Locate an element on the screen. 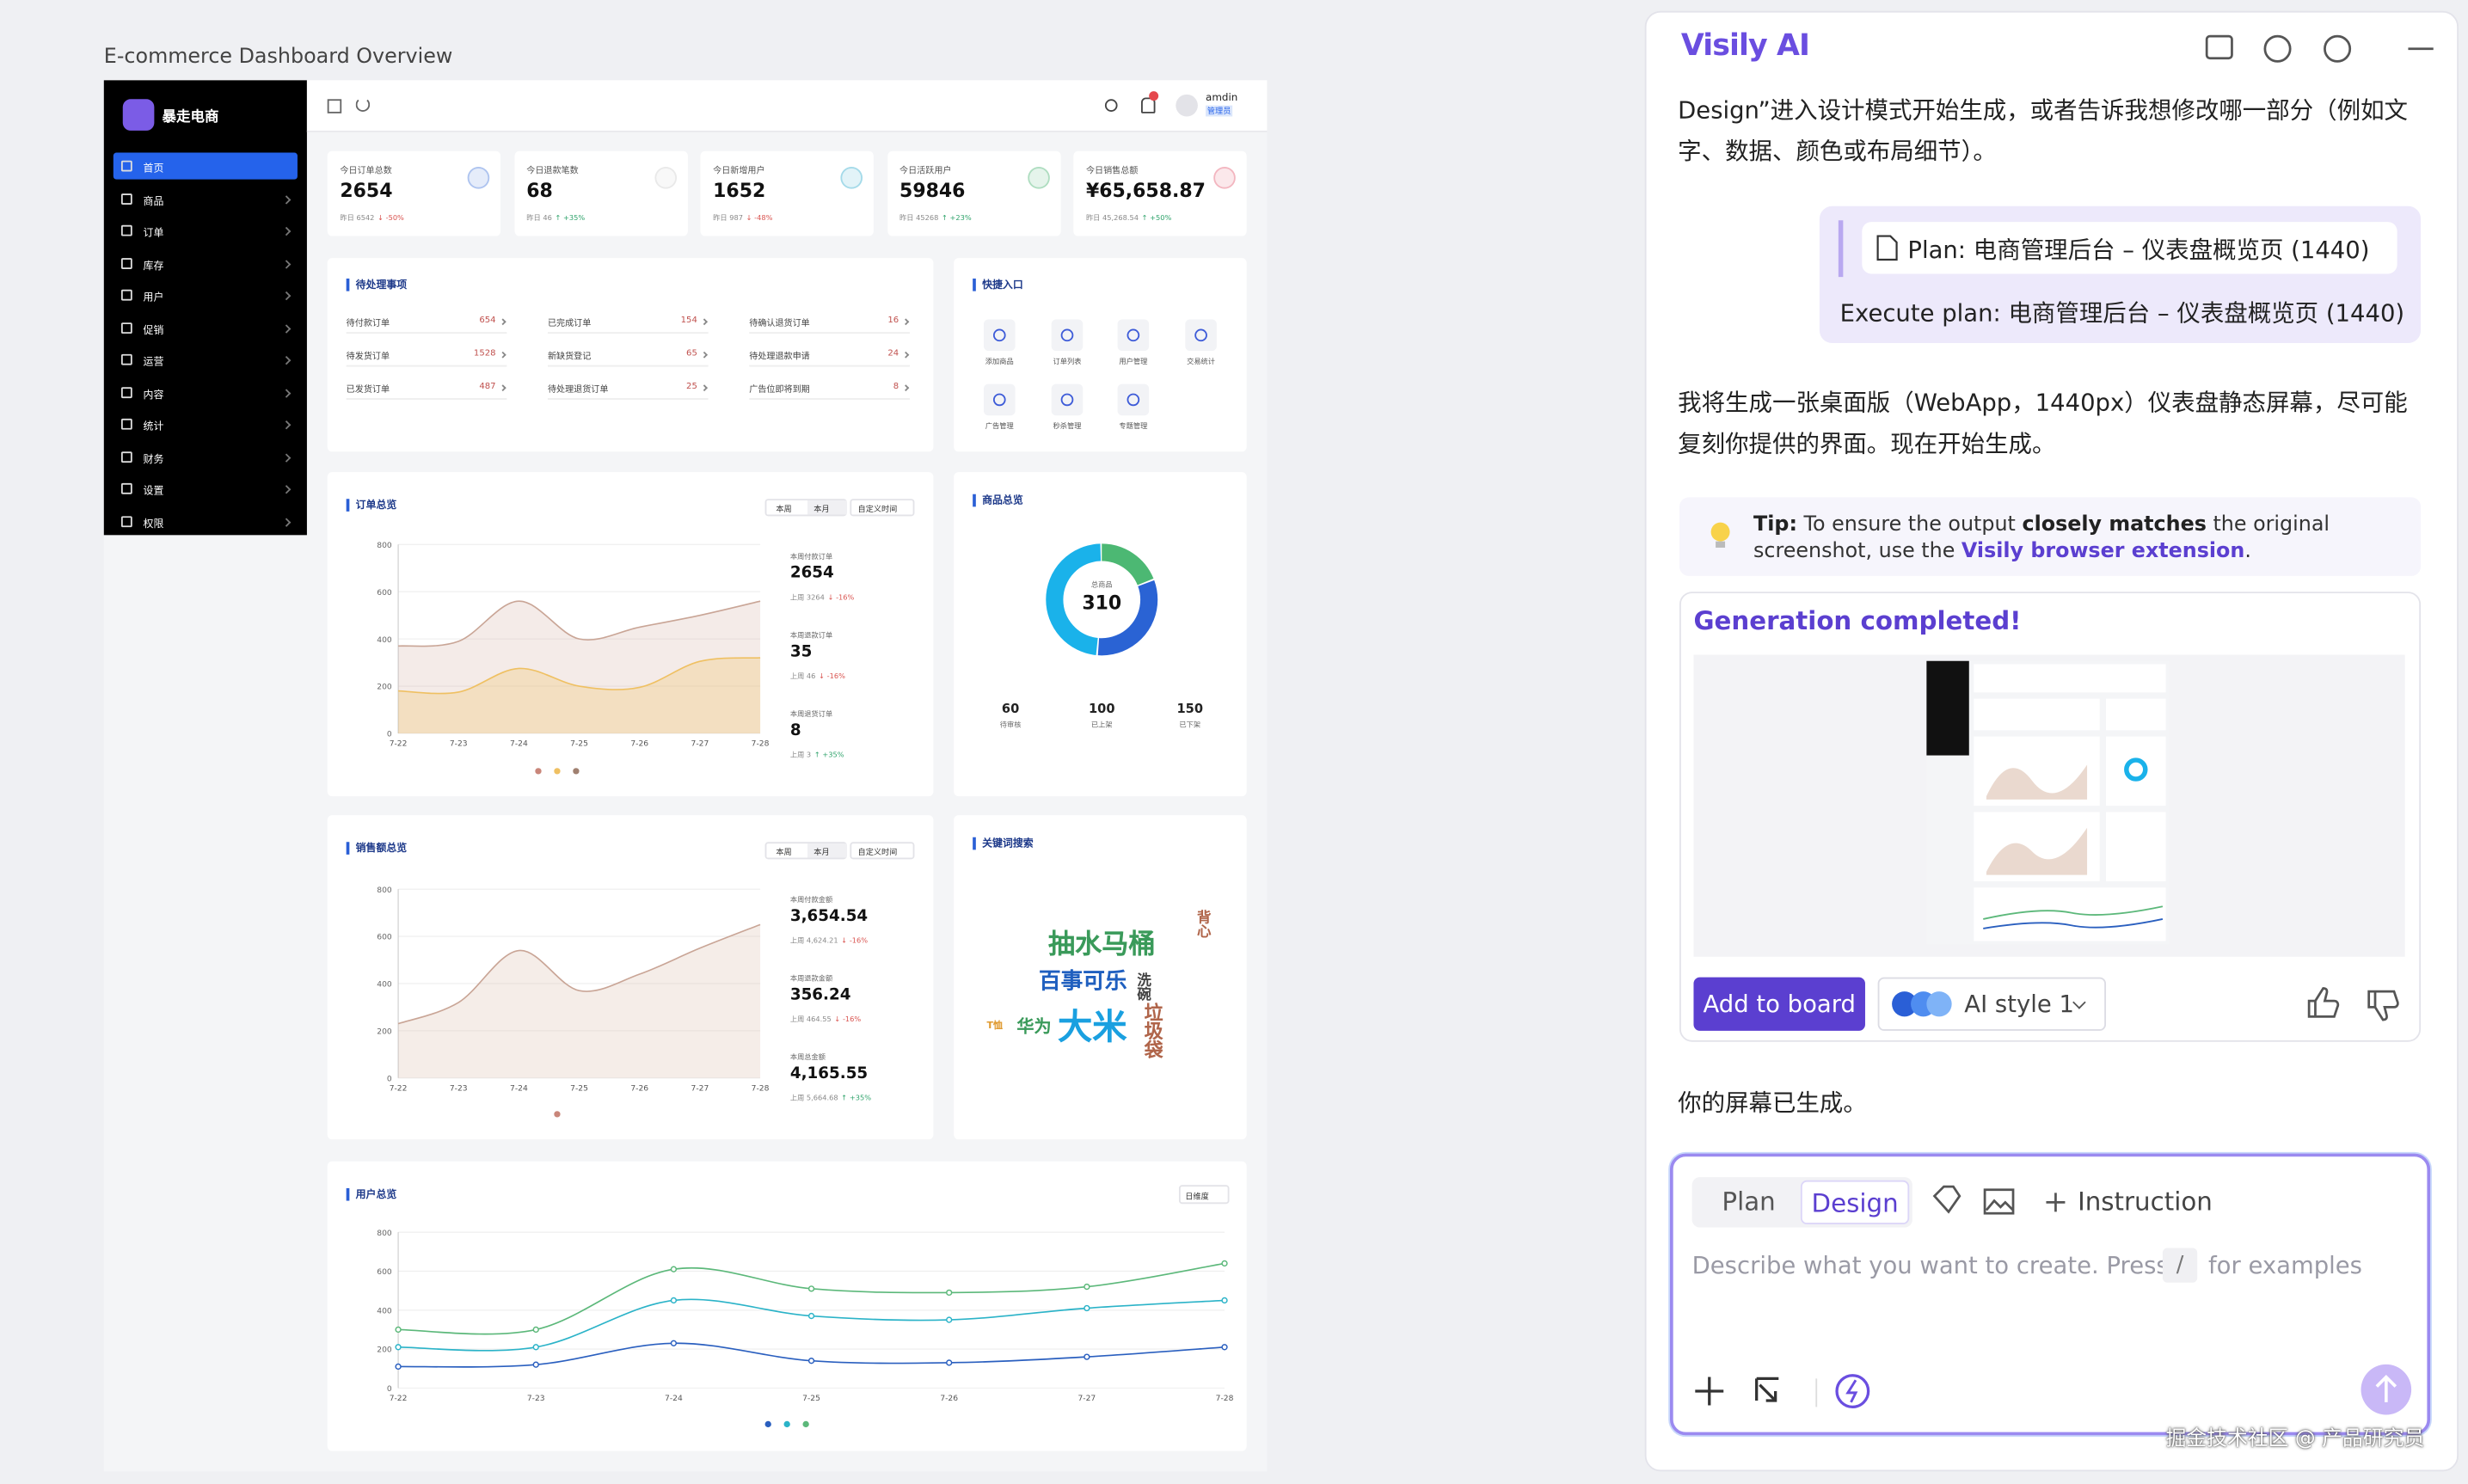  instruction-button: Instruction is located at coordinates (2145, 1202).